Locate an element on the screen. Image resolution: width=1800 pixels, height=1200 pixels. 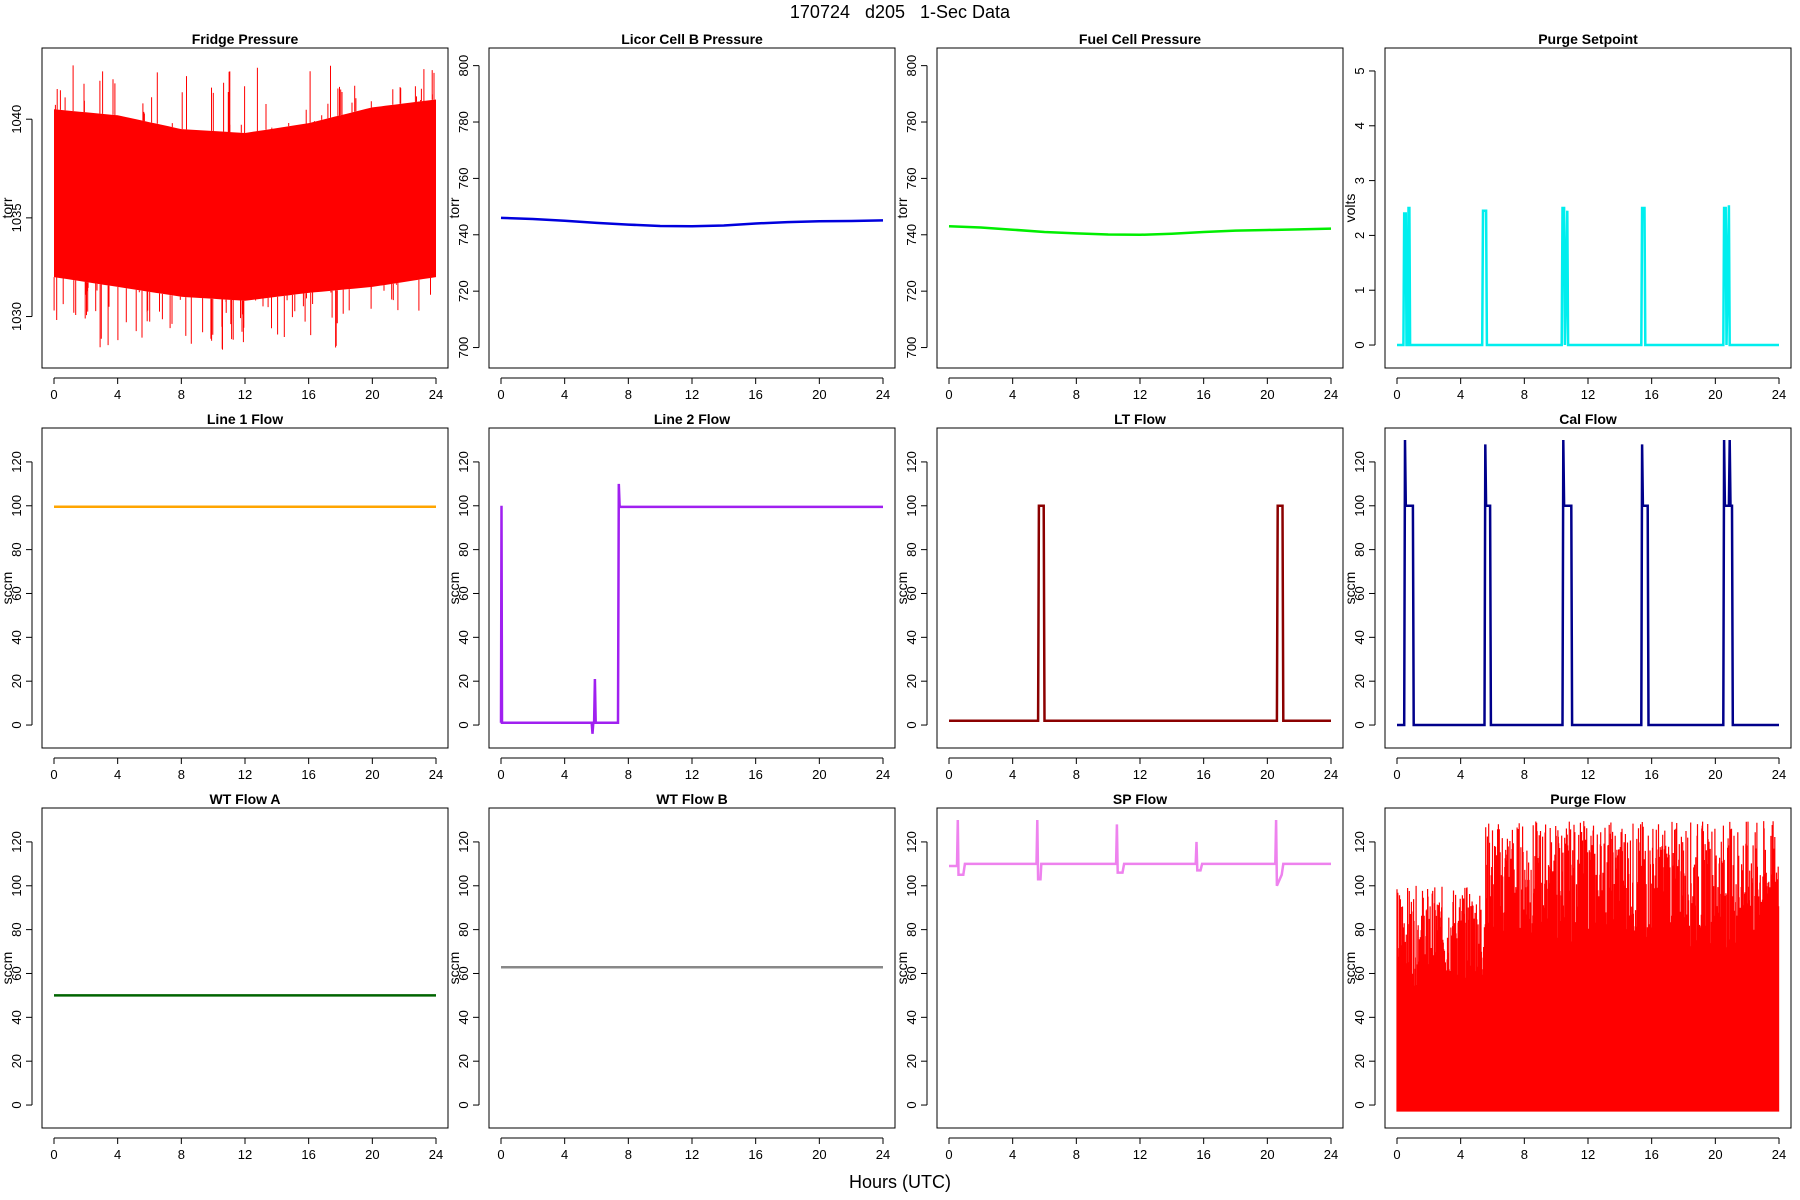
series-noise is located at coordinates (1588, 966).